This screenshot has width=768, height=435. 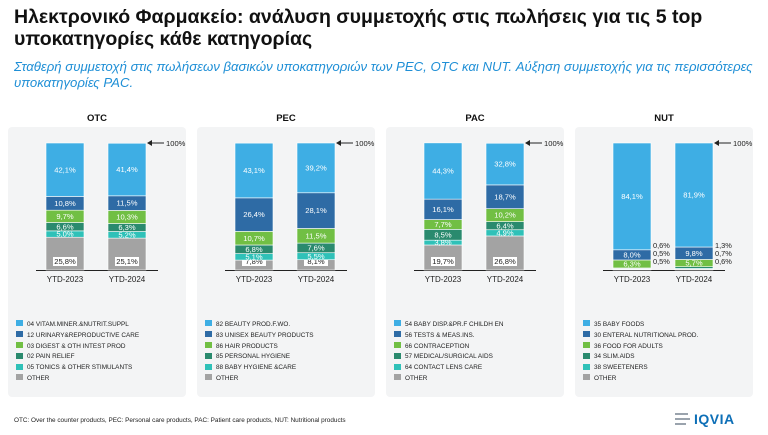 I want to click on legend-item: 85 PERSONAL HYGIENE, so click(x=291, y=357).